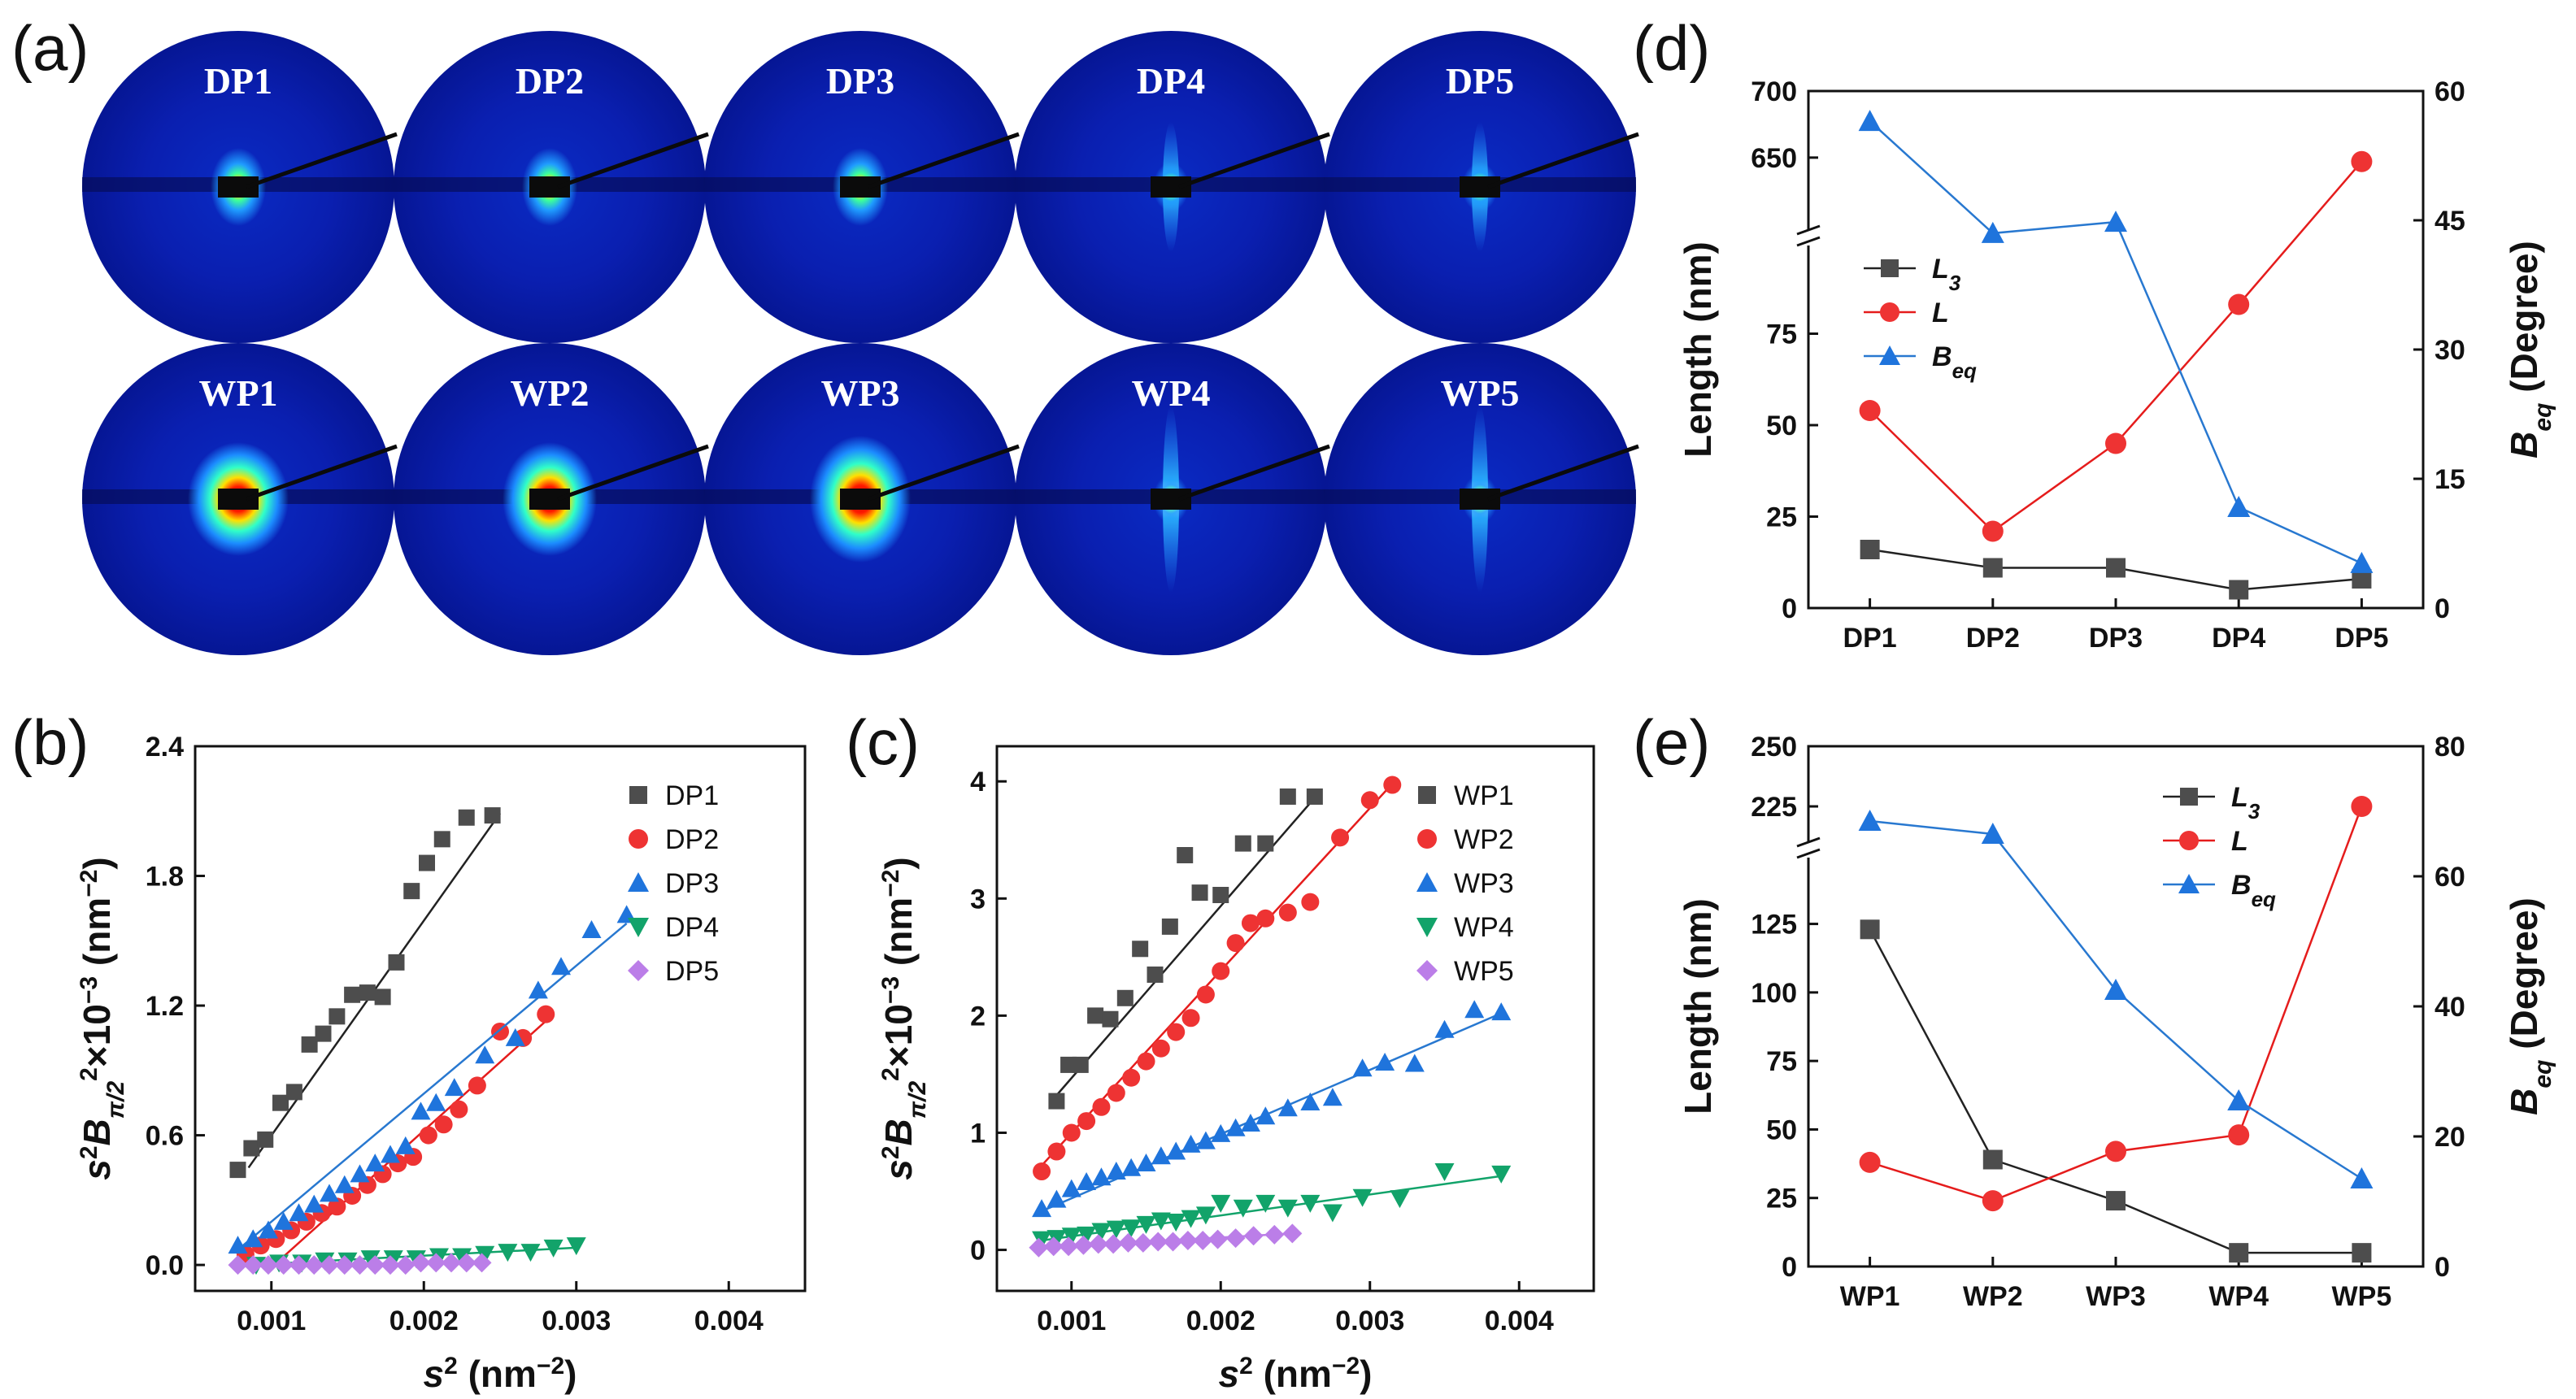 The width and height of the screenshot is (2576, 1399). Describe the element at coordinates (1484, 971) in the screenshot. I see `legend-label-wp5: WP5` at that location.